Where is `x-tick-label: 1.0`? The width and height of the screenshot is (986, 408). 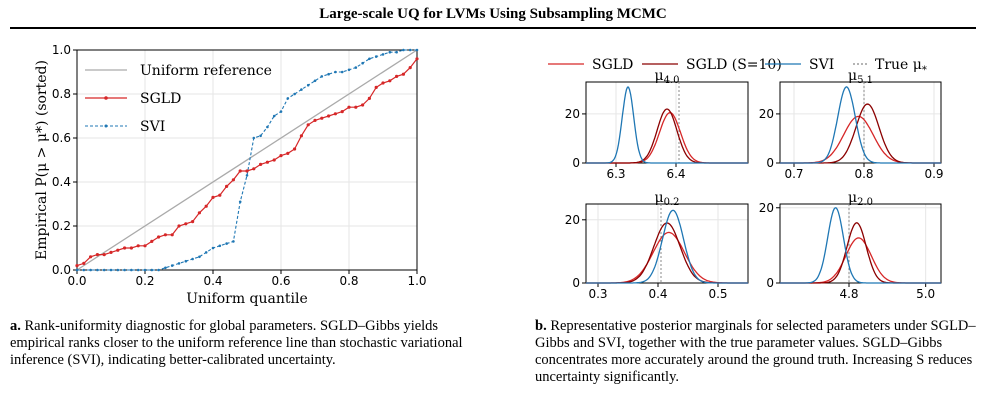 x-tick-label: 1.0 is located at coordinates (416, 281).